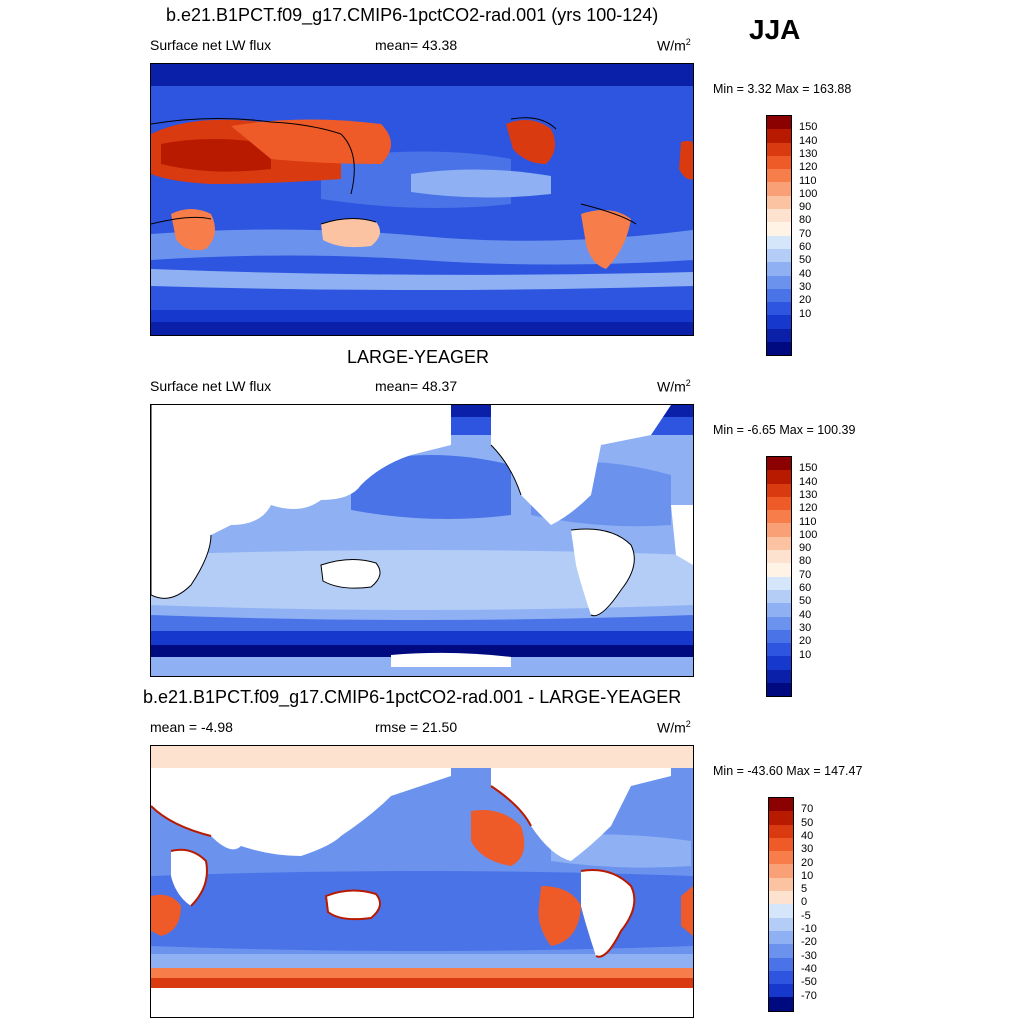 This screenshot has width=1024, height=1024. I want to click on panel2-mean: mean= 48.37, so click(416, 386).